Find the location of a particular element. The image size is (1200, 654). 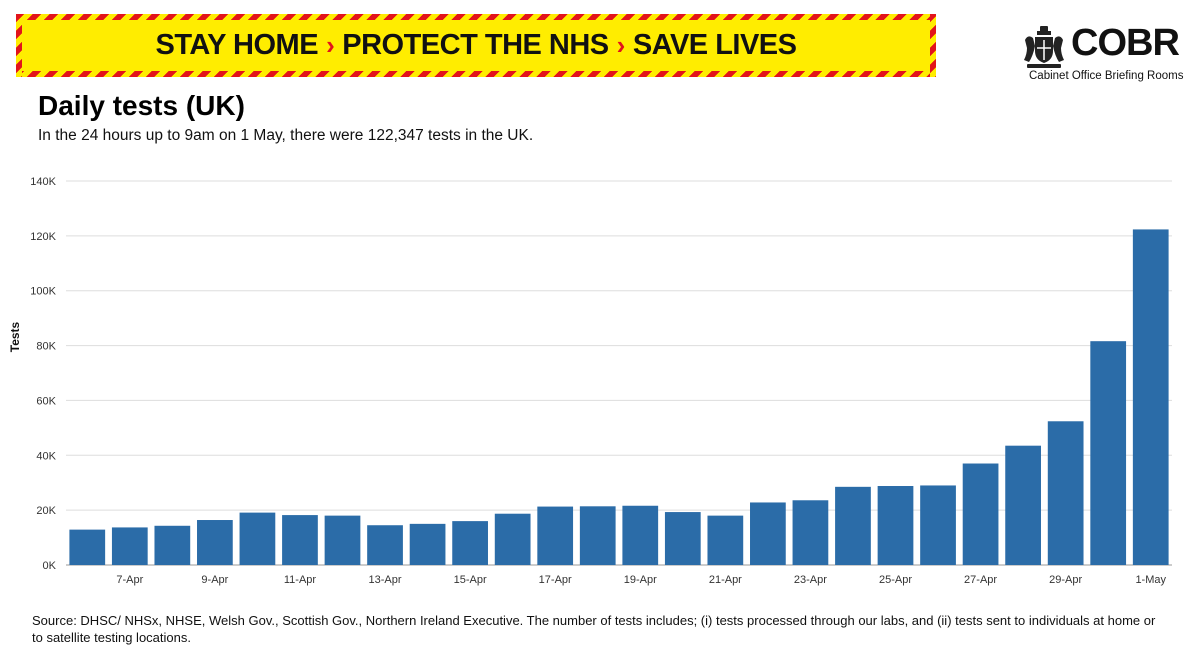

bar-8-Apr is located at coordinates (172, 545).